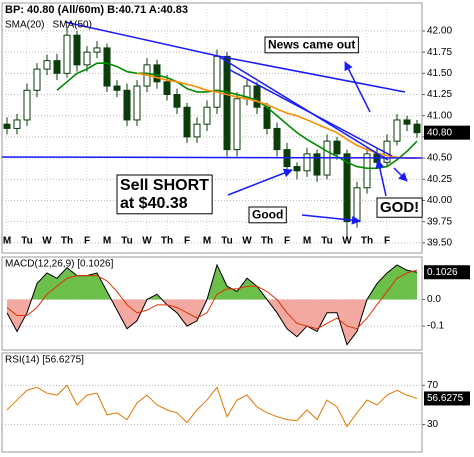 This screenshot has height=457, width=474. Describe the element at coordinates (439, 221) in the screenshot. I see `y-tick-label: 39.75` at that location.